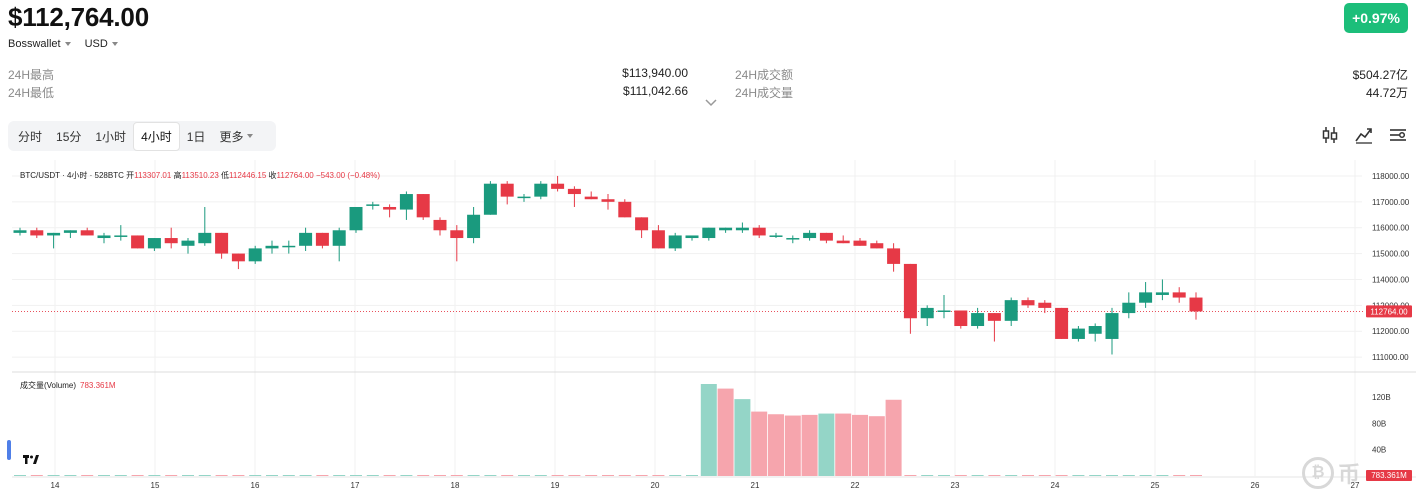 This screenshot has height=503, width=1416. What do you see at coordinates (355, 485) in the screenshot?
I see `time-tick-label: 17` at bounding box center [355, 485].